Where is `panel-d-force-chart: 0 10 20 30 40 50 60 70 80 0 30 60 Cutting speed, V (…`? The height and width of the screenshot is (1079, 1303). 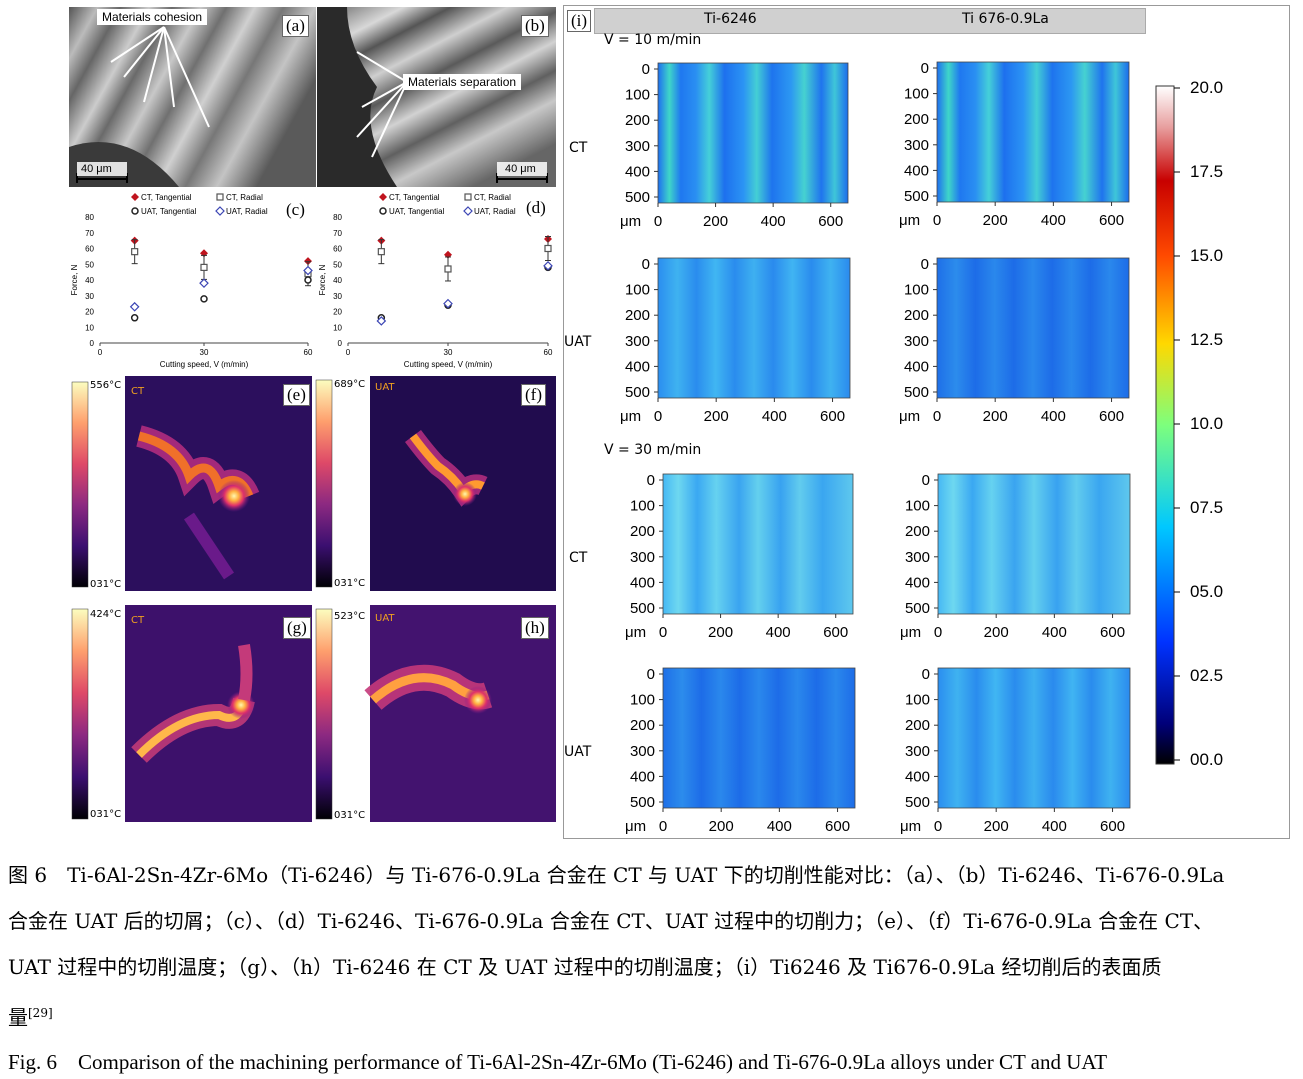 panel-d-force-chart: 0 10 20 30 40 50 60 70 80 0 30 60 Cutting speed, V (… is located at coordinates (436, 281).